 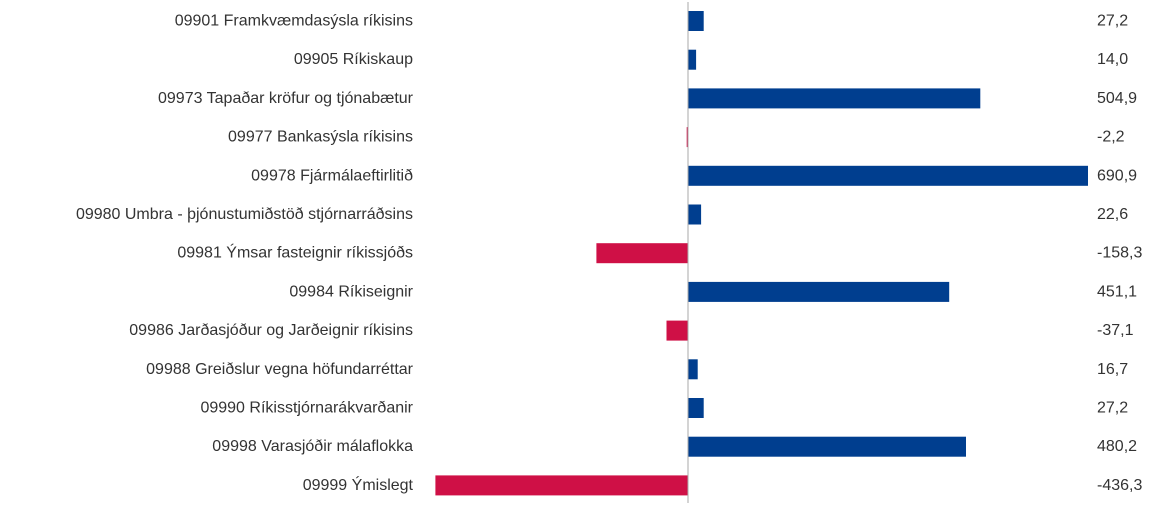 I want to click on category-label: 09998 Varasjóðir málaflokka, so click(x=312, y=446).